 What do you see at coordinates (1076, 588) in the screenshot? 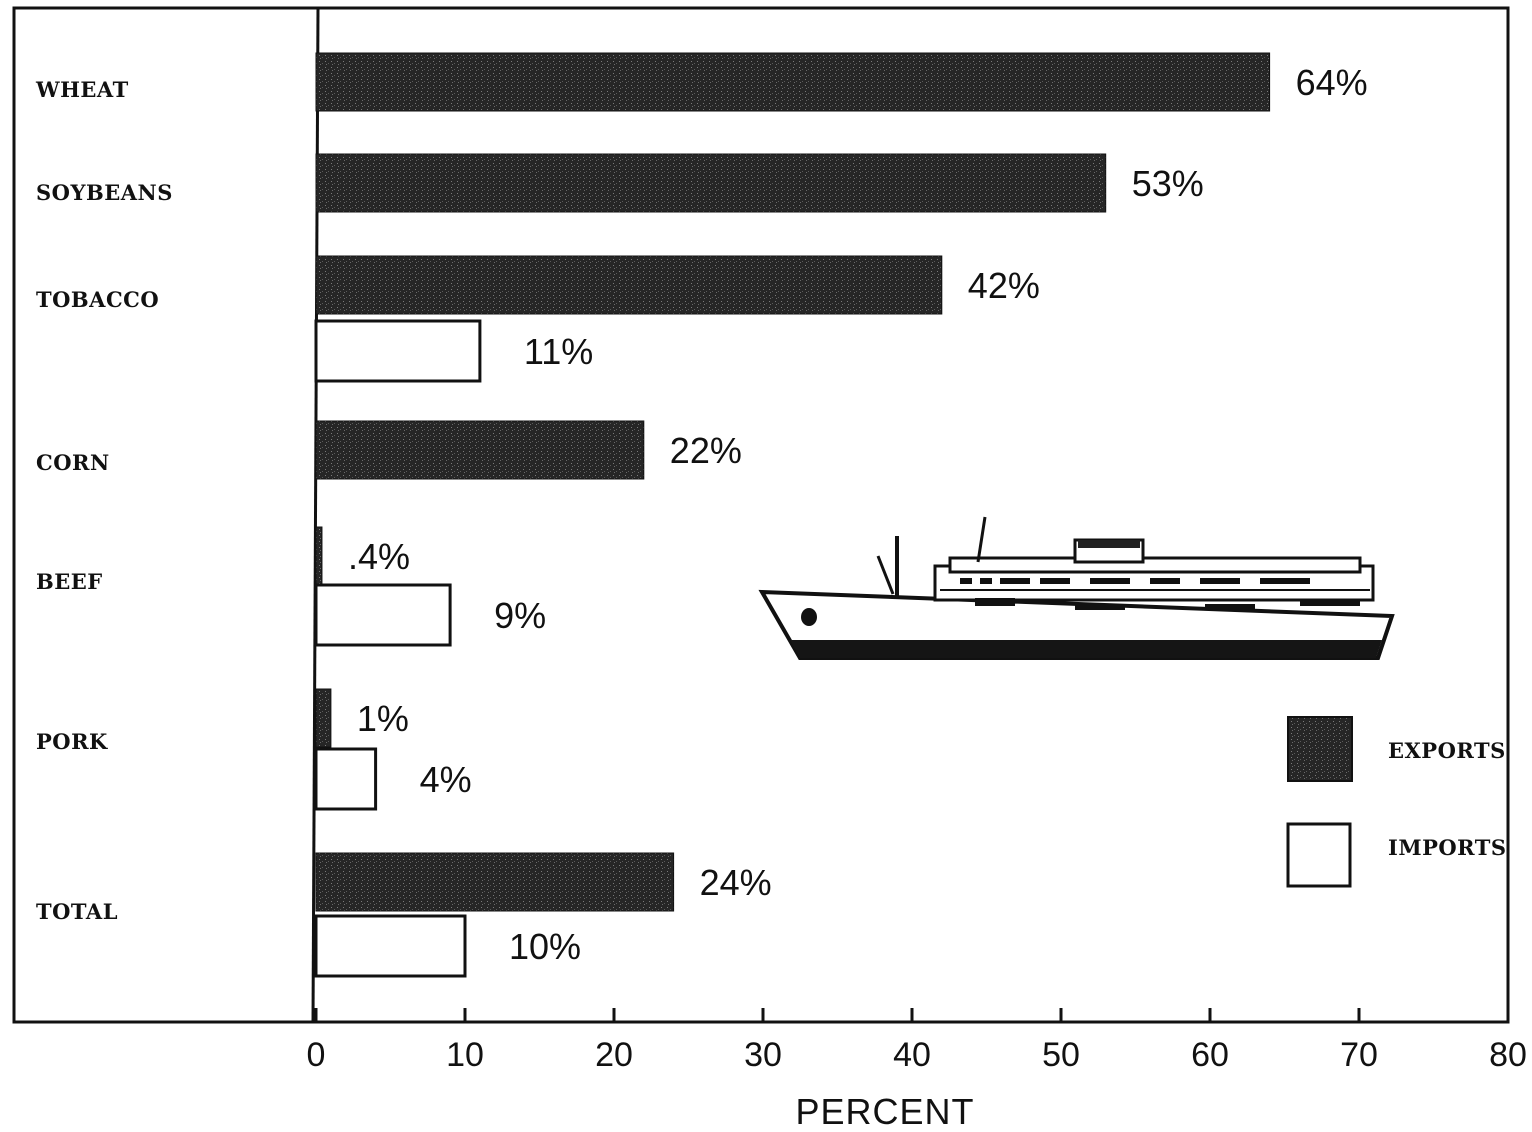
I see `cargo-ship-illustration` at bounding box center [1076, 588].